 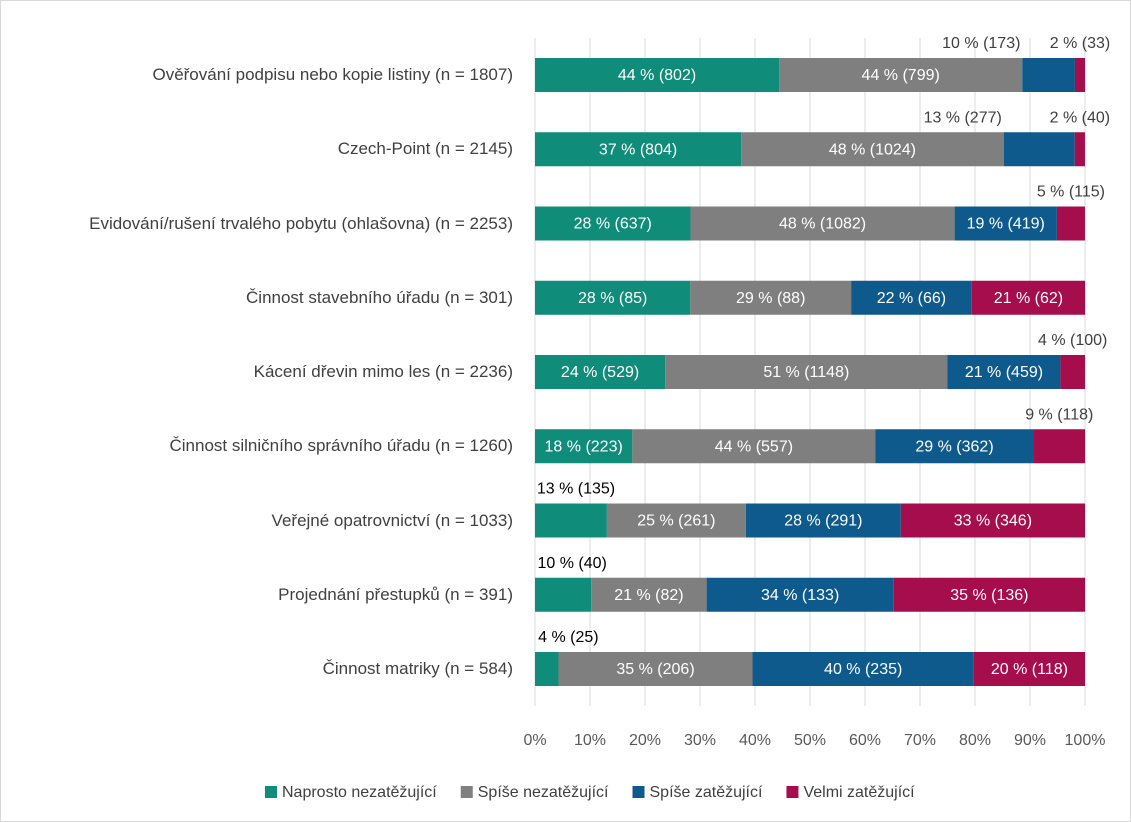 What do you see at coordinates (645, 740) in the screenshot?
I see `x-tick-label: 20%` at bounding box center [645, 740].